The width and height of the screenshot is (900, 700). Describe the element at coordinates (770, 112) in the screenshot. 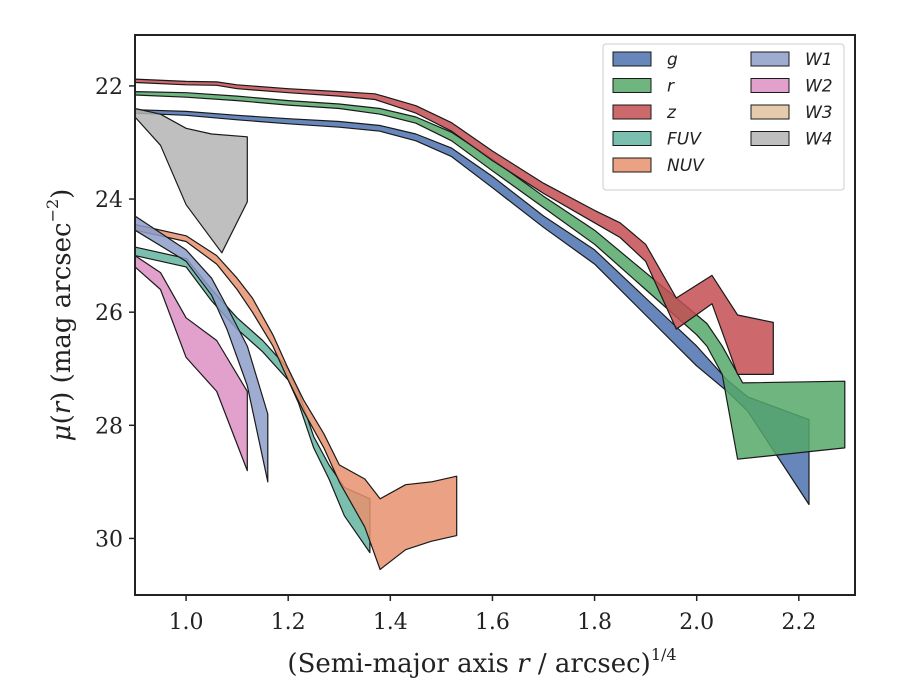

I see `legend-swatch-w3` at that location.